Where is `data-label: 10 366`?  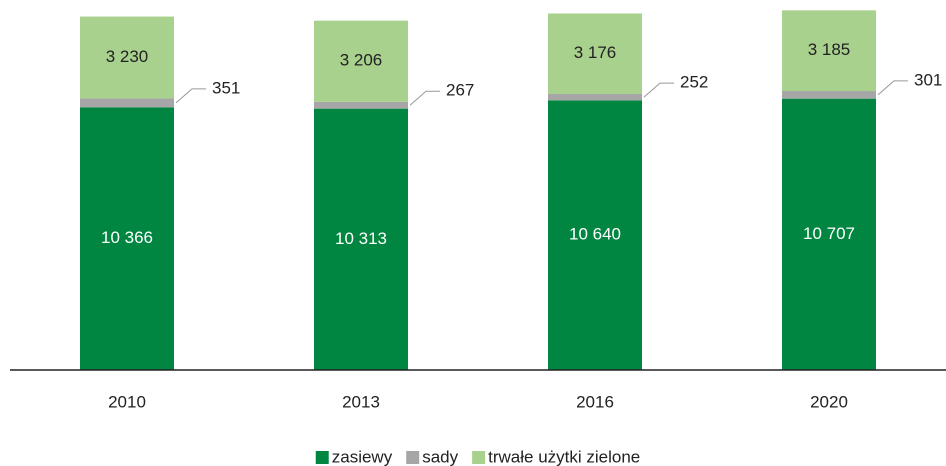
data-label: 10 366 is located at coordinates (127, 237).